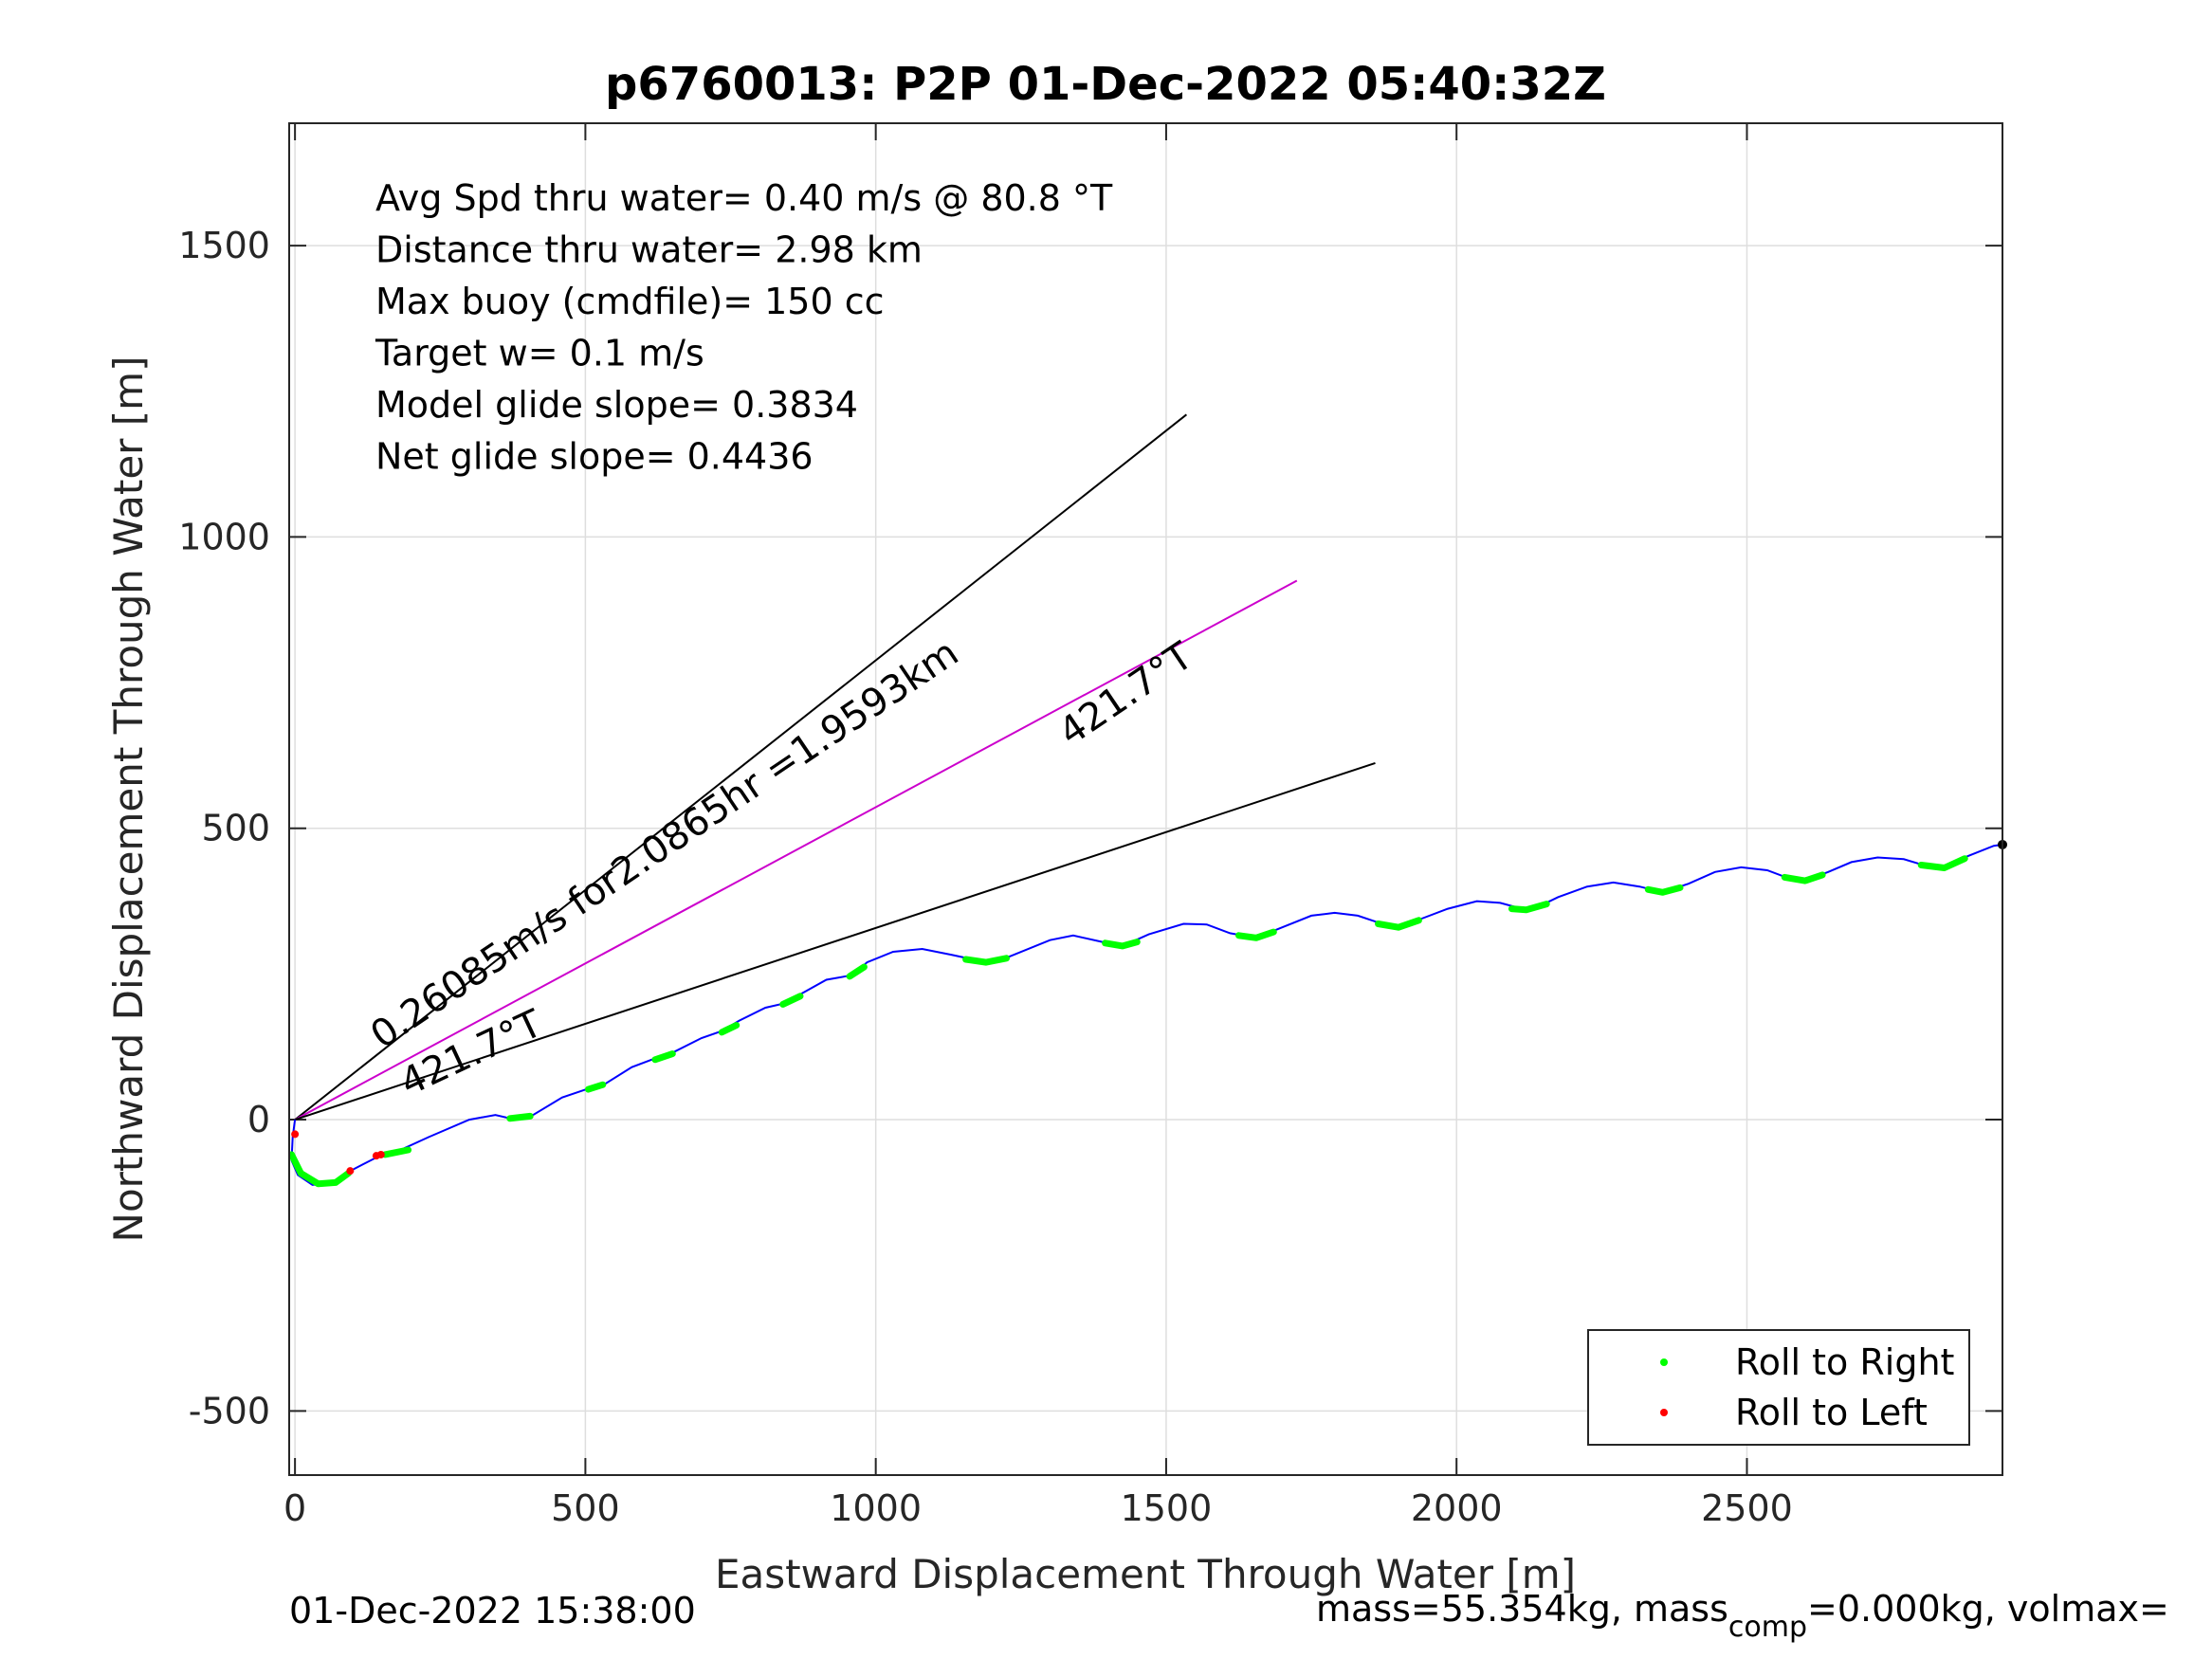  Describe the element at coordinates (235, 828) in the screenshot. I see `y-tick-label: 500` at that location.